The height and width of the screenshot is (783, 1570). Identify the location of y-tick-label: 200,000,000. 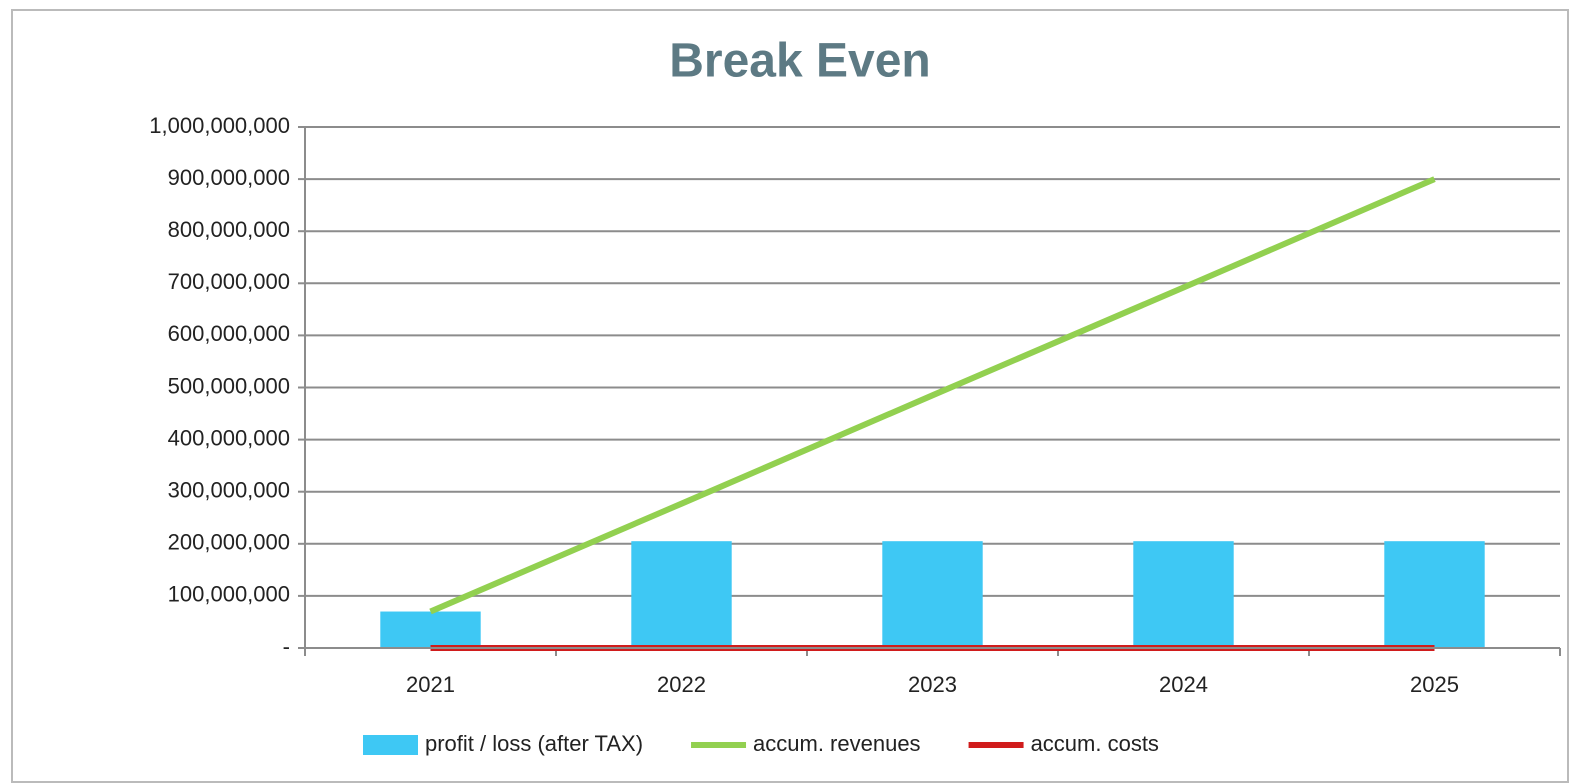
(229, 542).